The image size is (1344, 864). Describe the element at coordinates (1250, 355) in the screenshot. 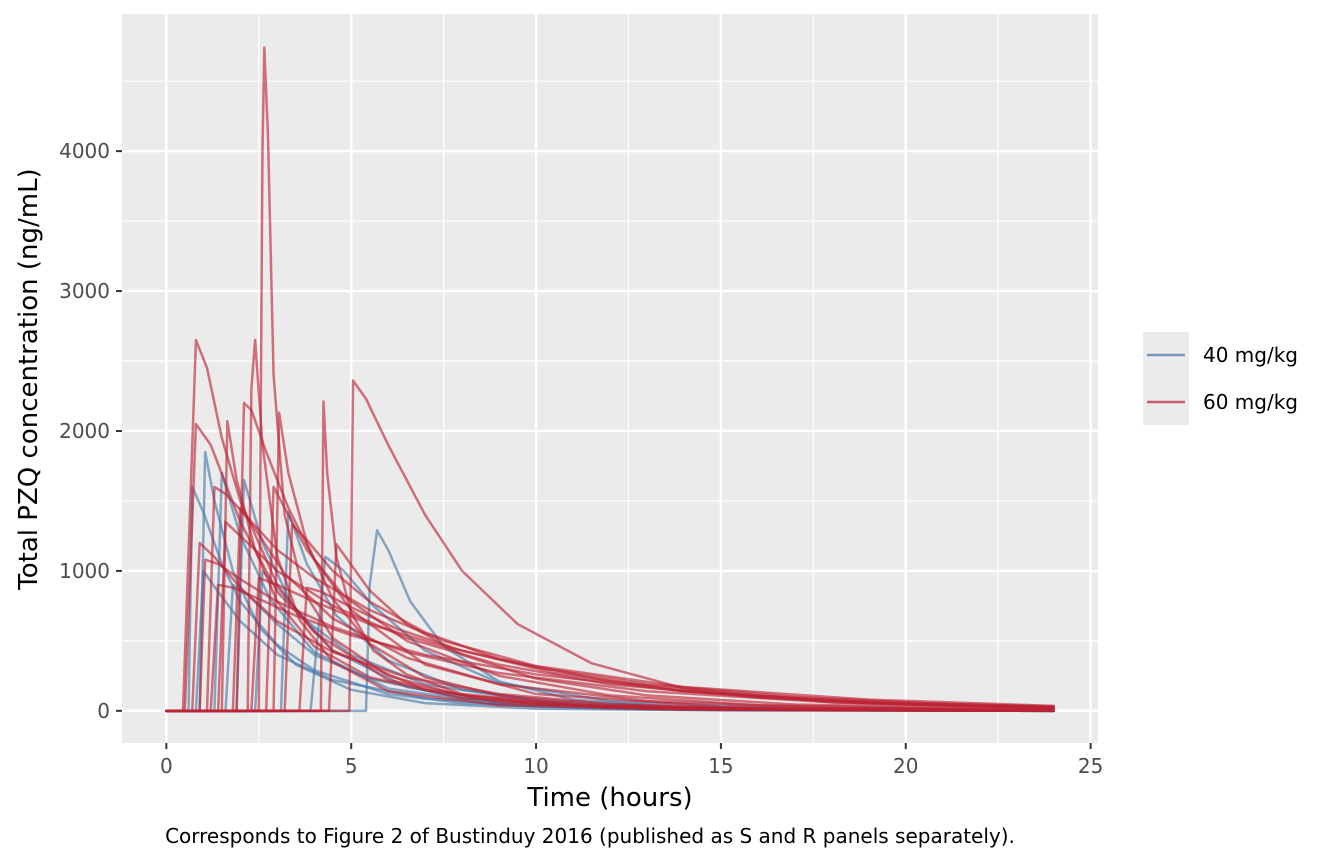

I see `legend-label-40: 40 mg/kg` at that location.